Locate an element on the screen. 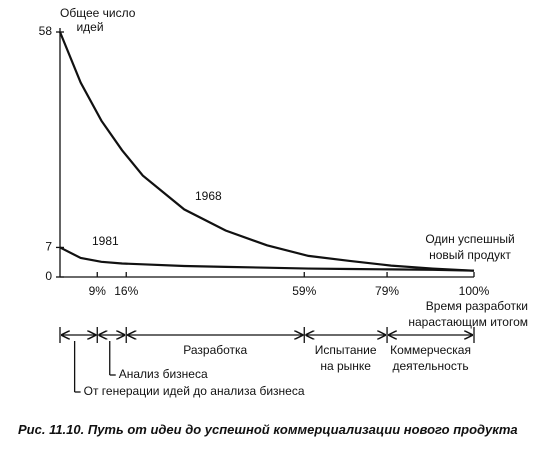  series-line is located at coordinates (267, 259).